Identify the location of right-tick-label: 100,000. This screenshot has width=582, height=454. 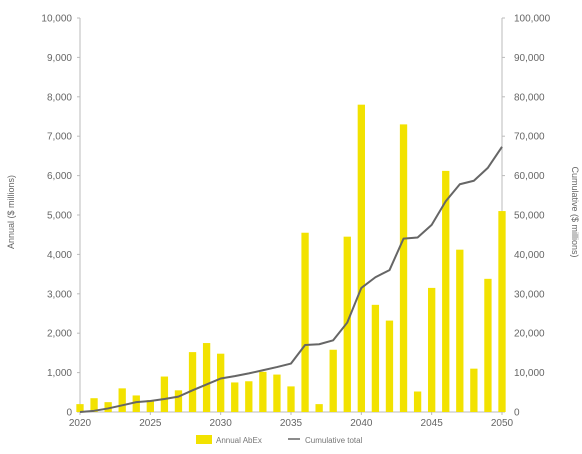
(532, 19).